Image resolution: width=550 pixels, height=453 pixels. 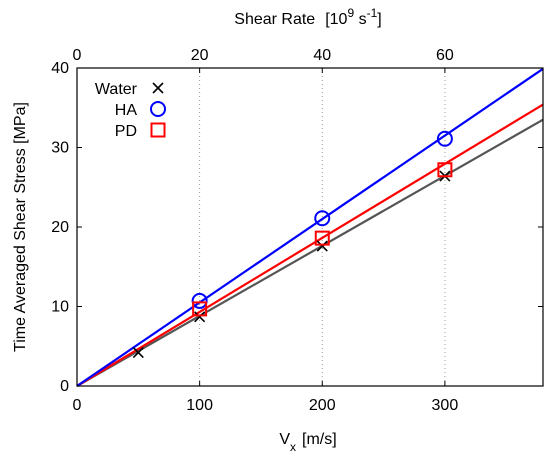 I want to click on top-tick-label: 60, so click(x=445, y=55).